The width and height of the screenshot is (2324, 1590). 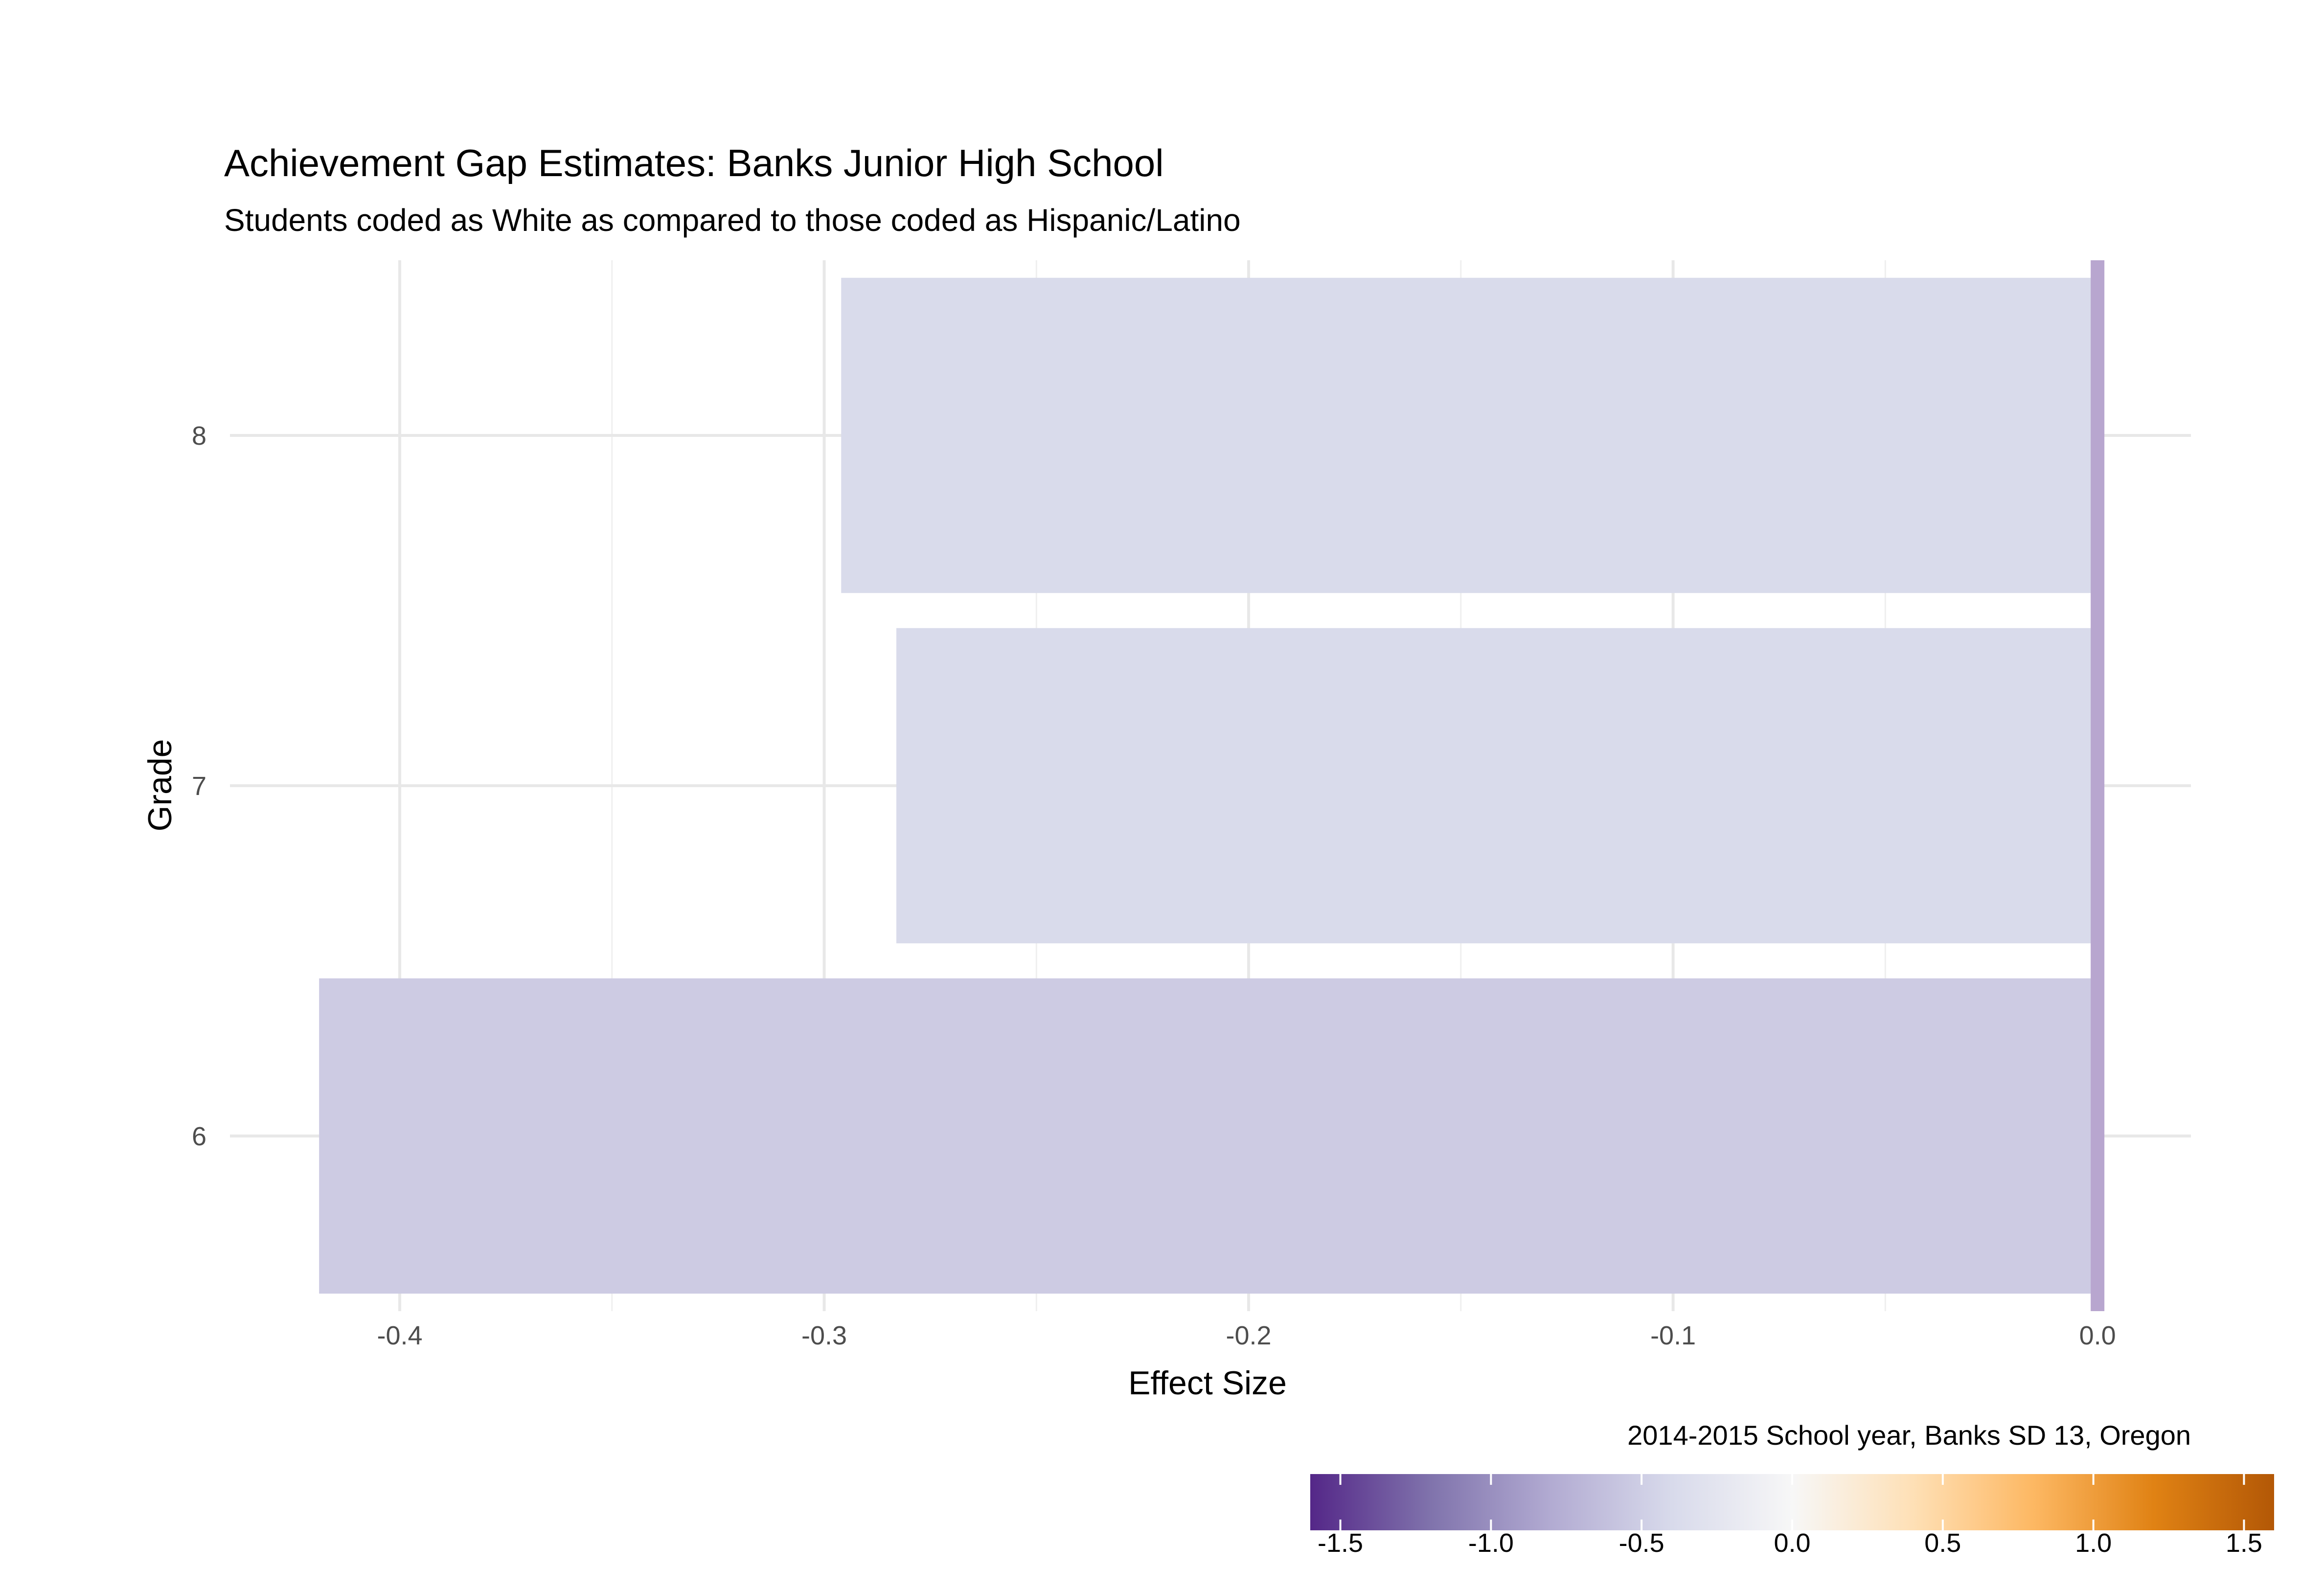 What do you see at coordinates (1249, 1336) in the screenshot?
I see `x-tick-label: -0.2` at bounding box center [1249, 1336].